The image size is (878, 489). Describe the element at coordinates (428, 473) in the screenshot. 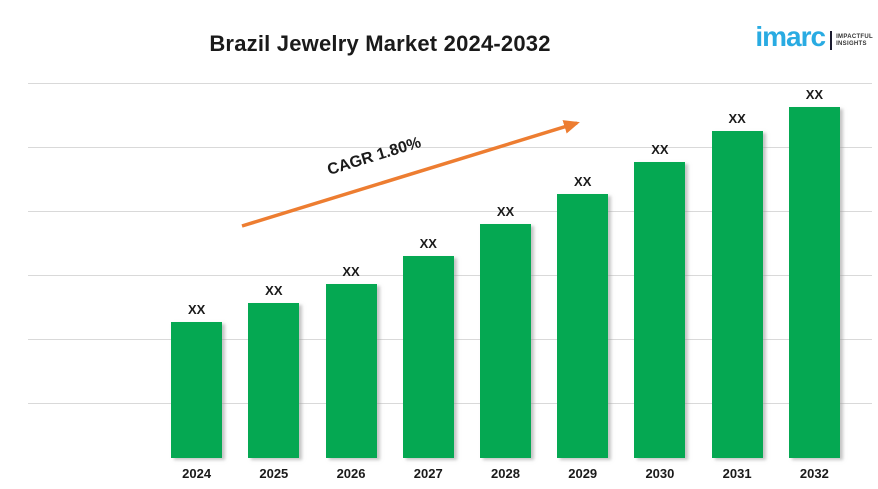

I see `category-label-2027: 2027` at that location.